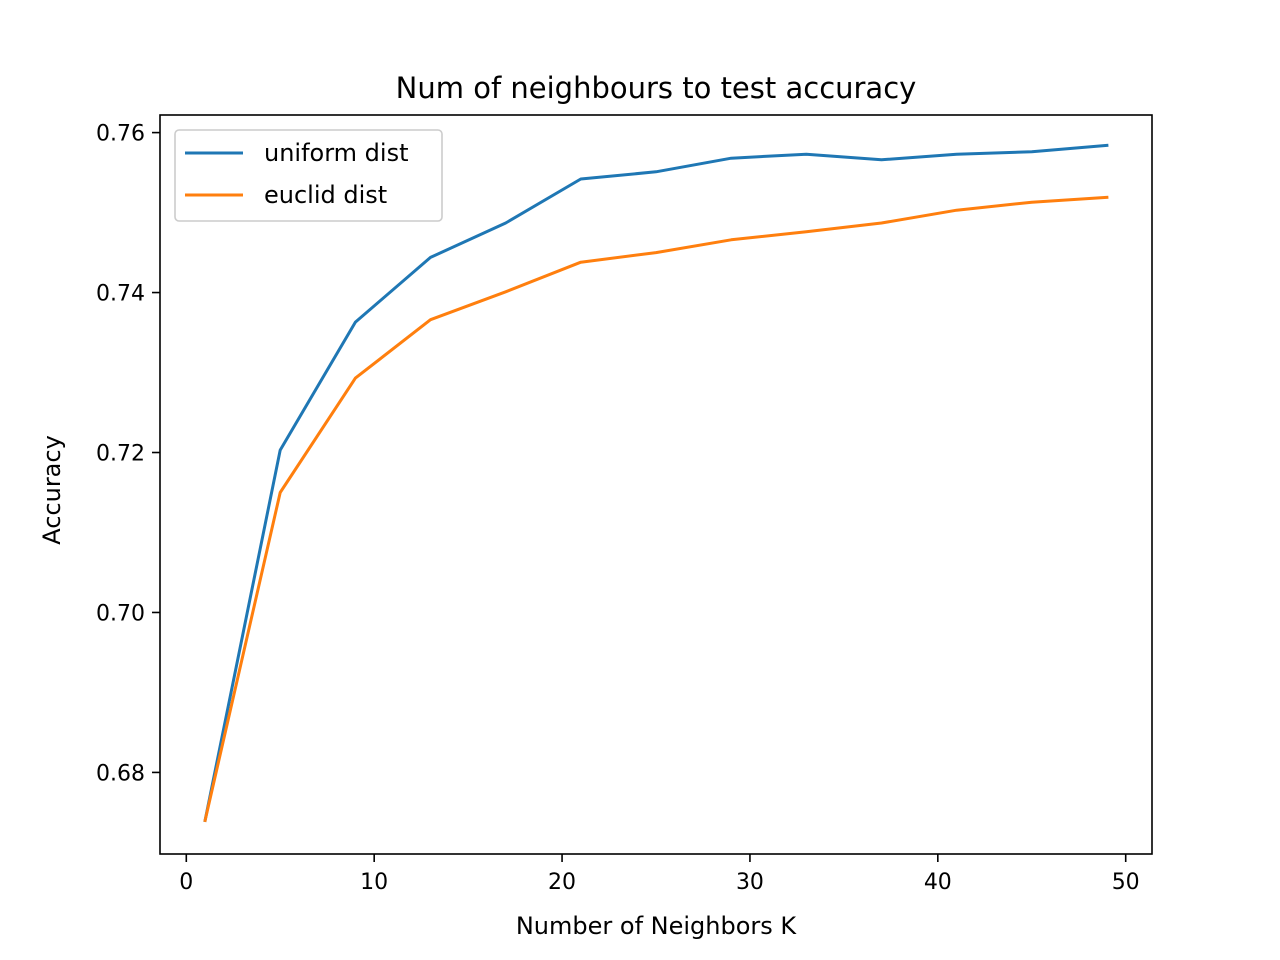 The image size is (1280, 960). Describe the element at coordinates (562, 882) in the screenshot. I see `x-tick-label: 20` at that location.